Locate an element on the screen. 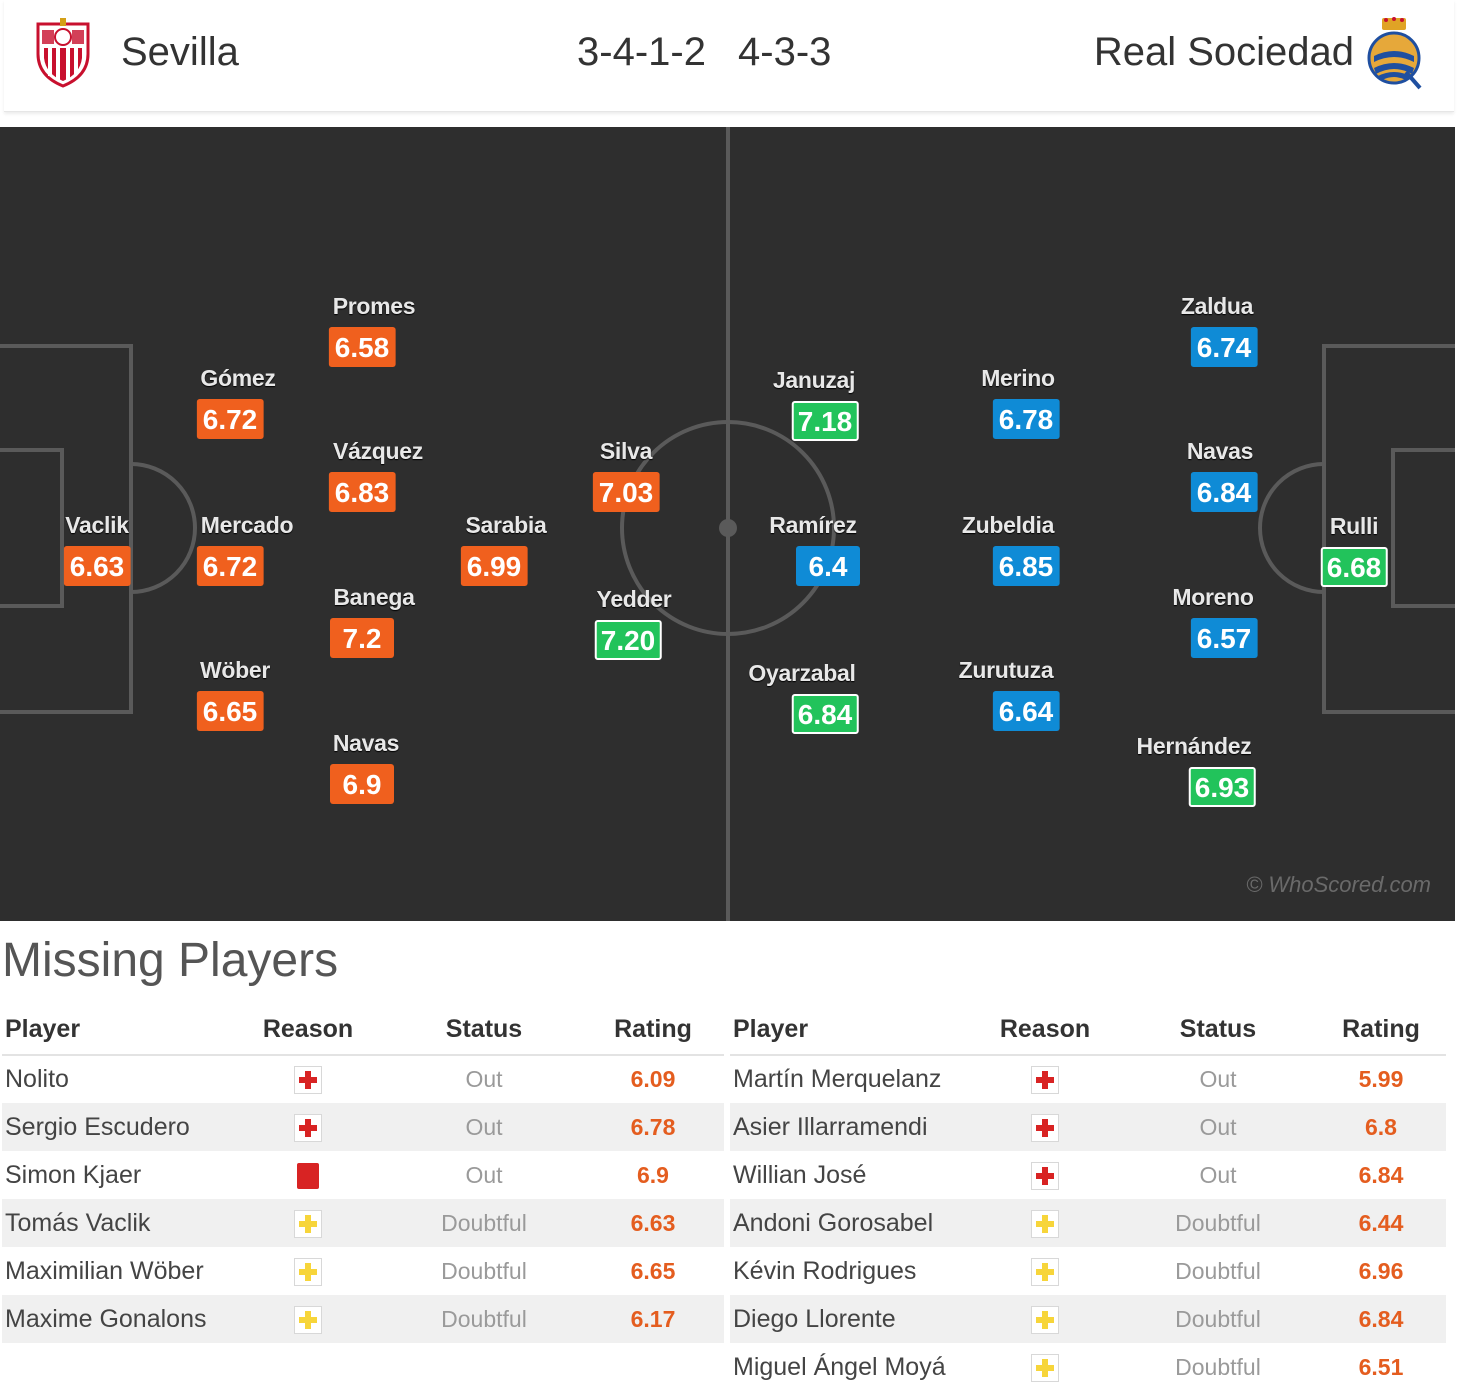  player-rating-badge: 6.83 is located at coordinates (362, 492).